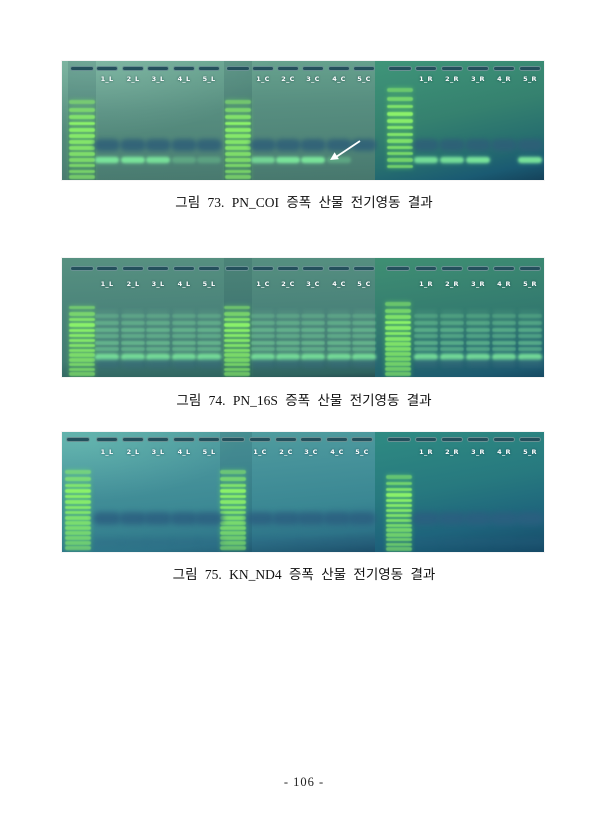 The width and height of the screenshot is (608, 840). I want to click on lane-label: 1_C, so click(260, 452).